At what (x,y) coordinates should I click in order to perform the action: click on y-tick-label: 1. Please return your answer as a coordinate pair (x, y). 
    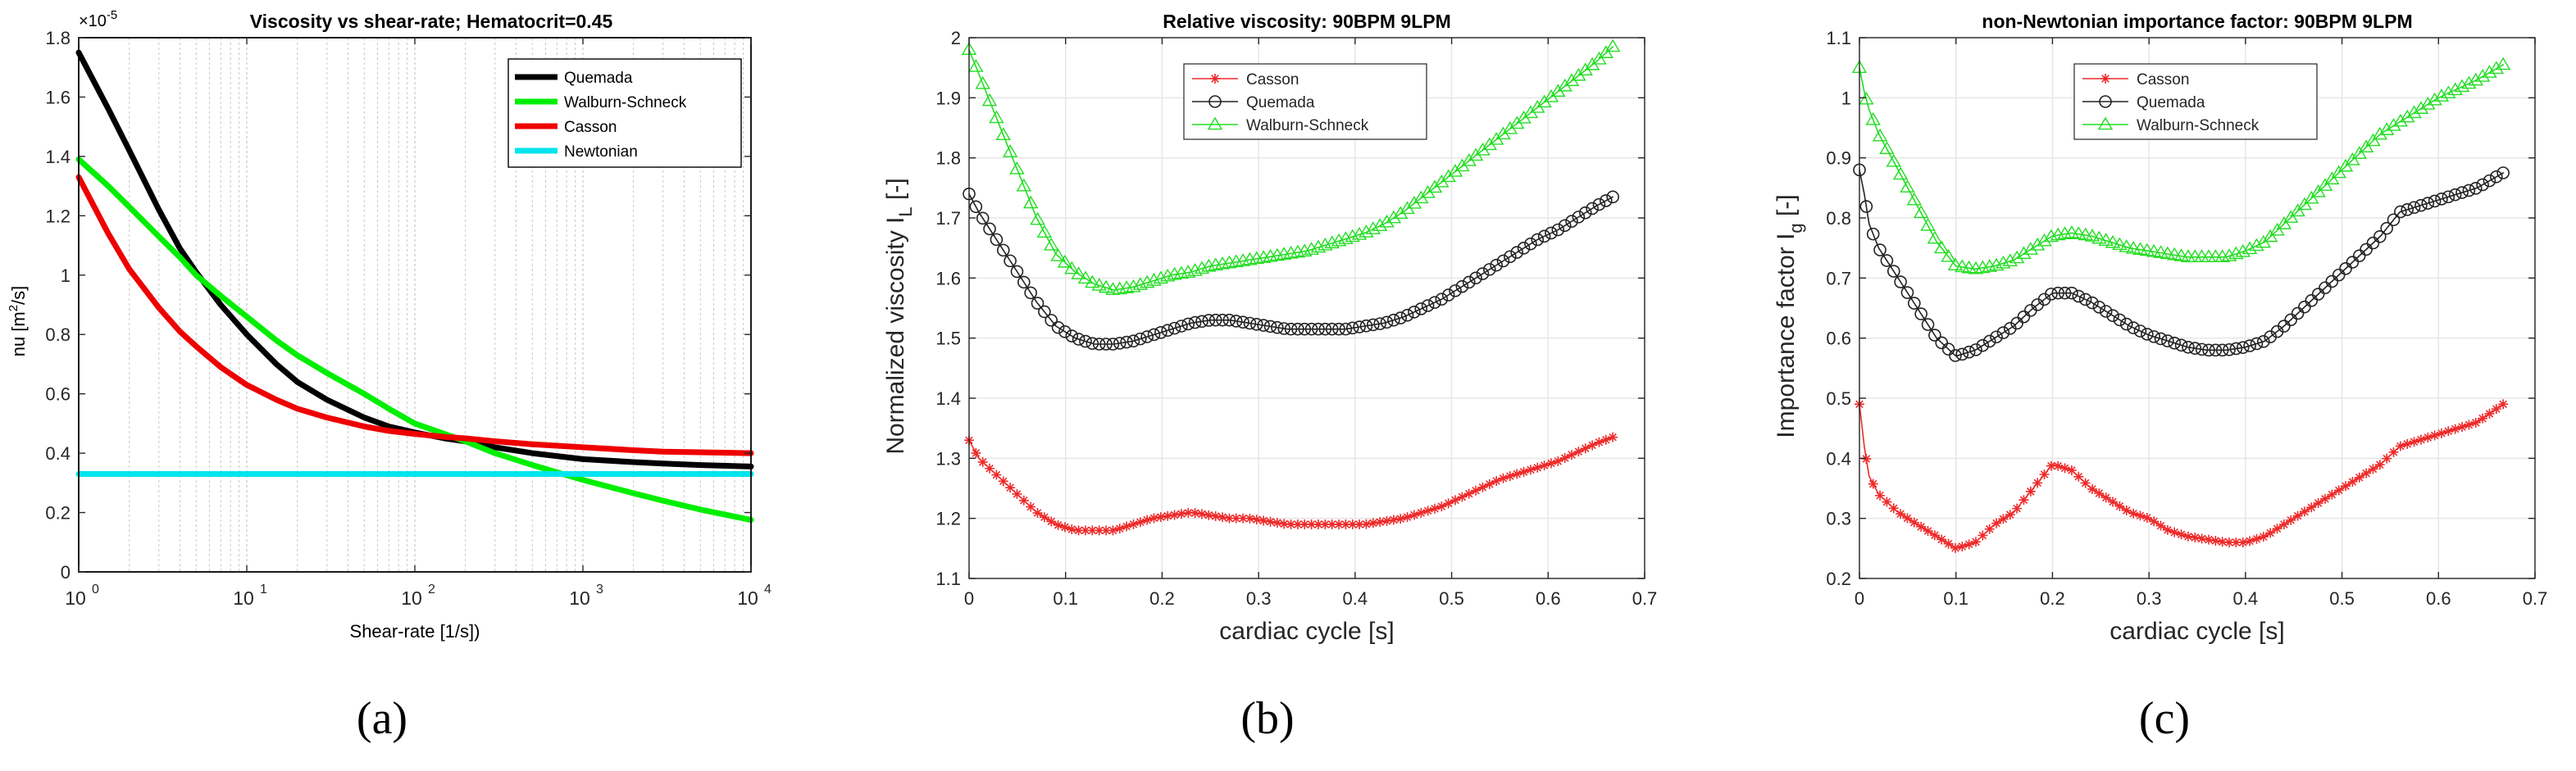
    Looking at the image, I should click on (66, 275).